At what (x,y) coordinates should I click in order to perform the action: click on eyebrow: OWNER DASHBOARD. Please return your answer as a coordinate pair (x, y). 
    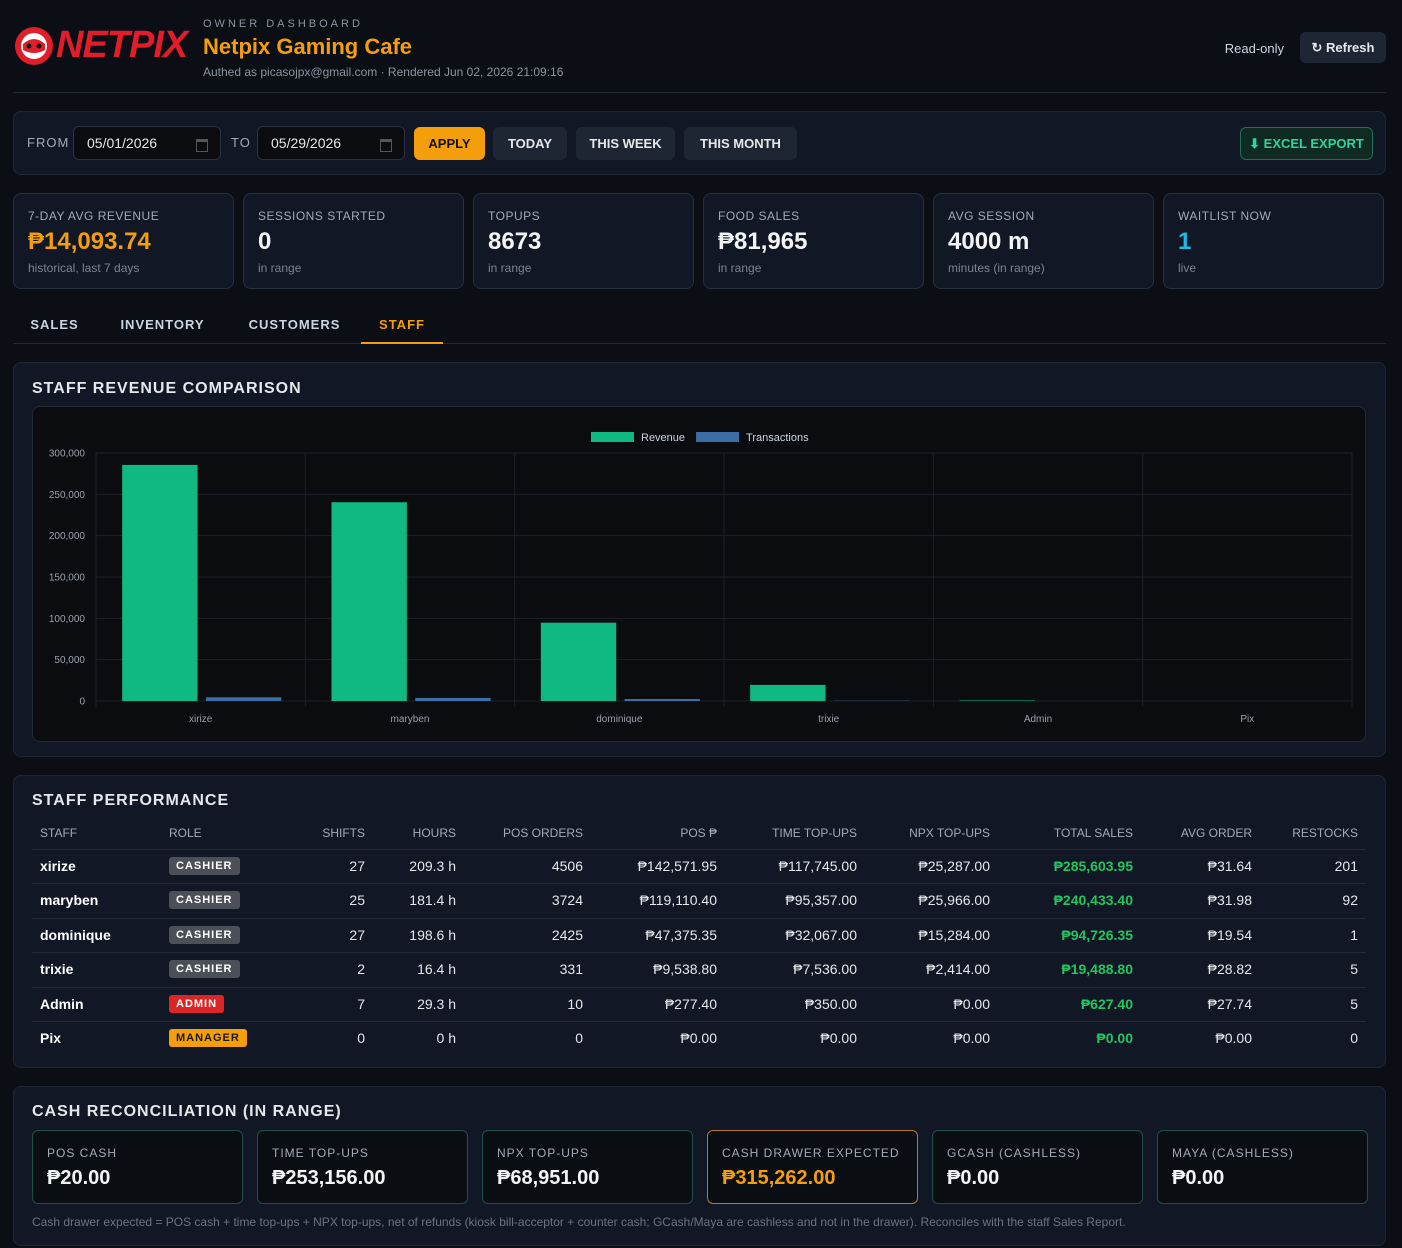
    Looking at the image, I should click on (283, 24).